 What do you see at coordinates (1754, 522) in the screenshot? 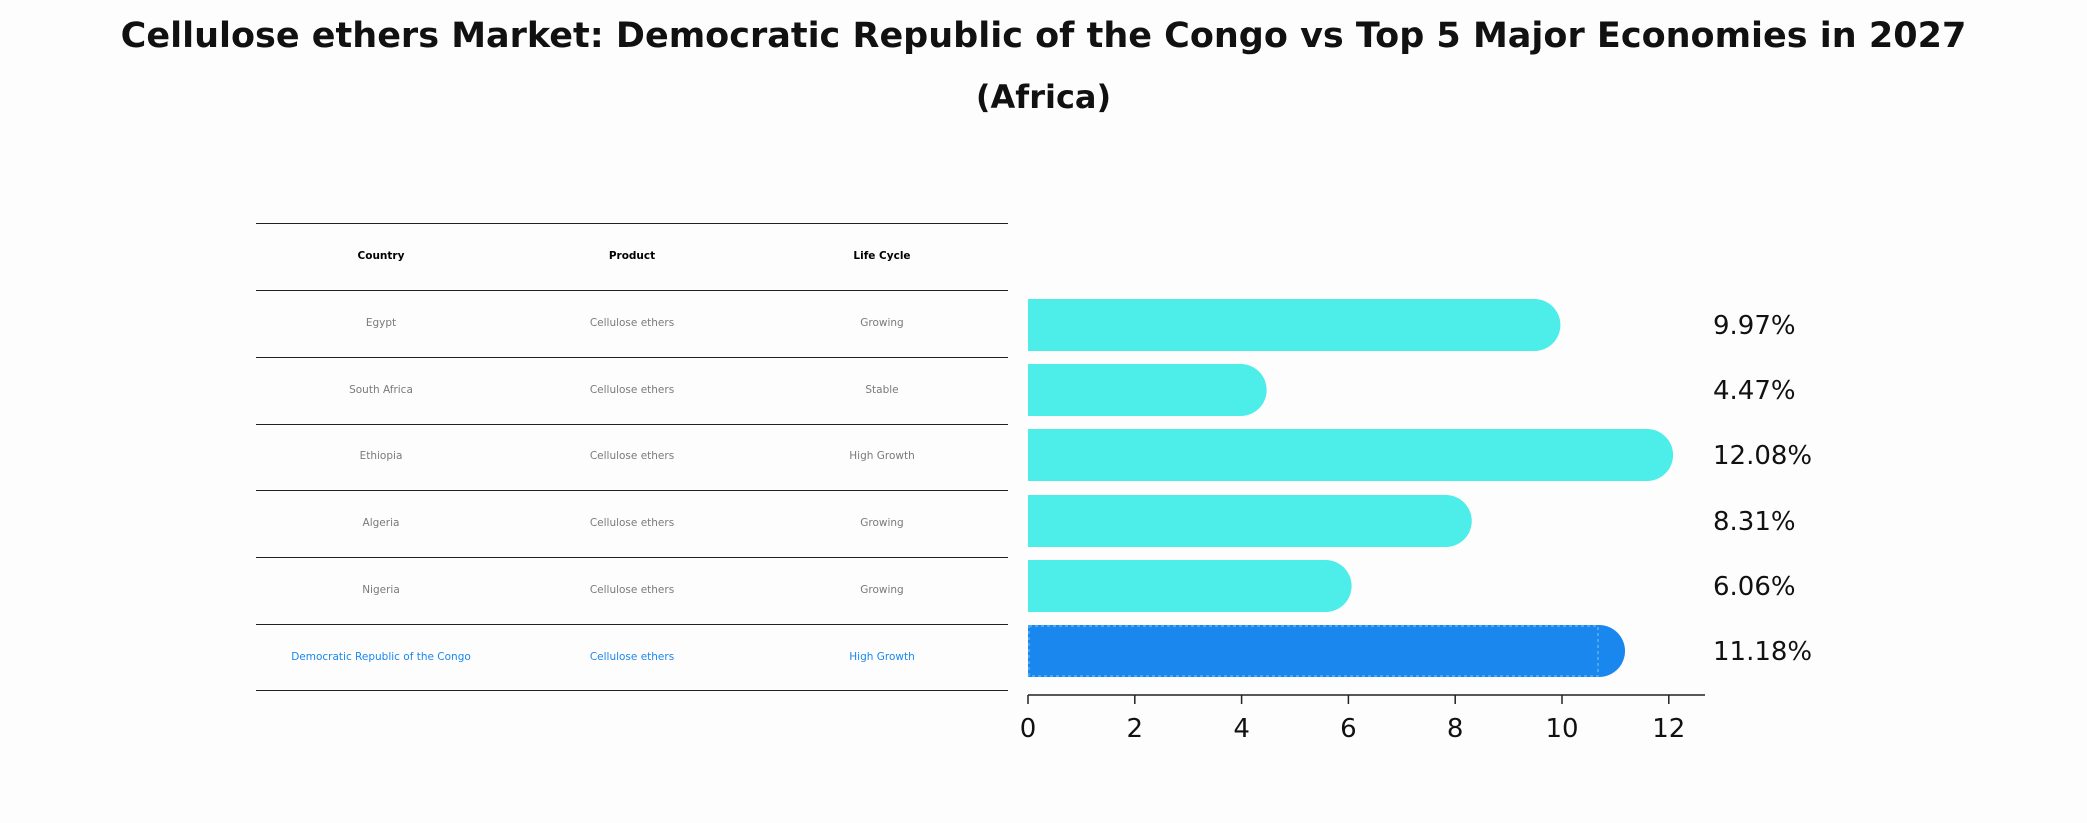
I see `data-label: 8.31%` at bounding box center [1754, 522].